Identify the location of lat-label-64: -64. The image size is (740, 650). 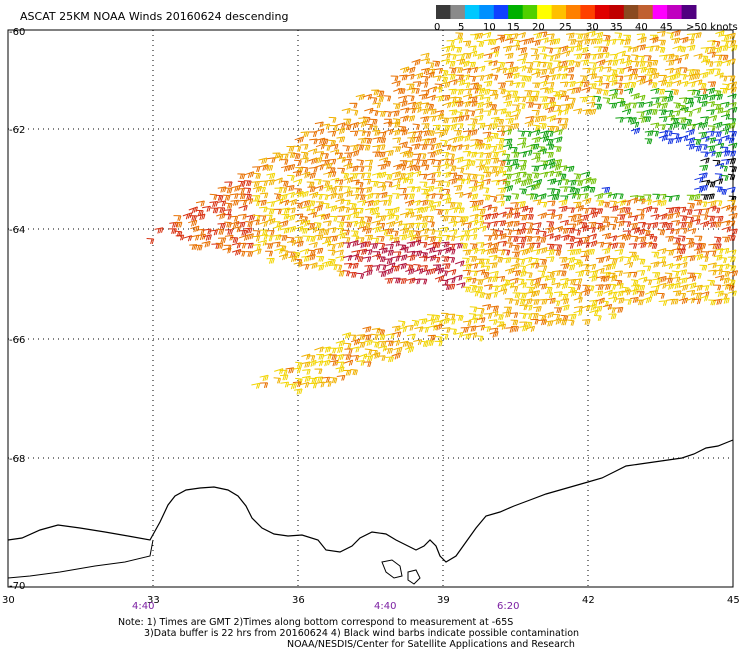
(17, 230).